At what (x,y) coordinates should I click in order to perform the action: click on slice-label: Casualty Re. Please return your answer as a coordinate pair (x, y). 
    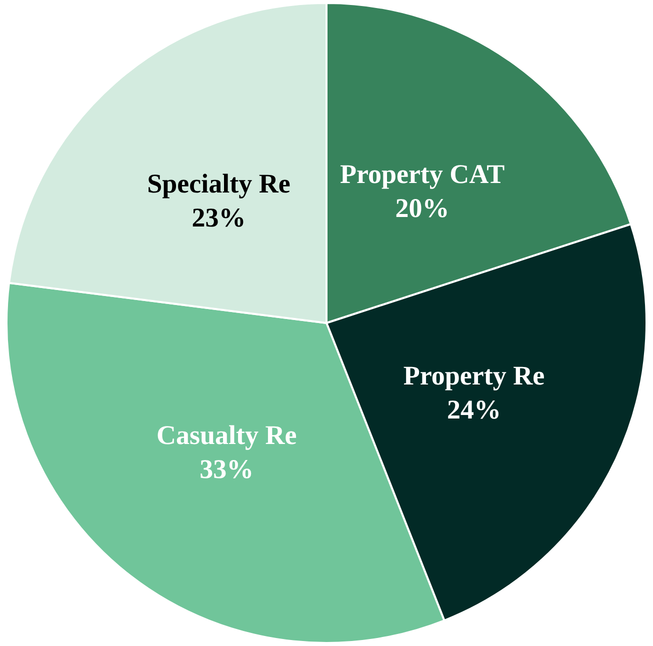
    Looking at the image, I should click on (226, 435).